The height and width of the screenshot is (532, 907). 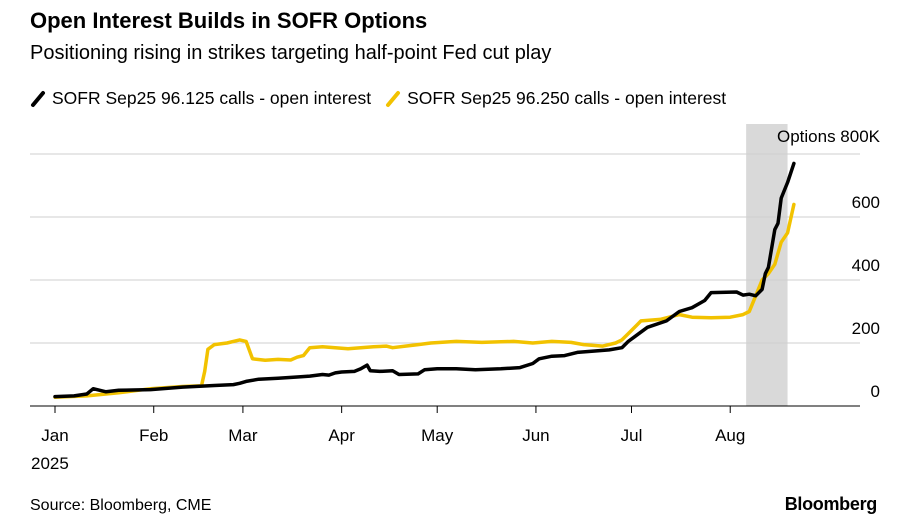 I want to click on x-tick-label: Apr, so click(x=341, y=435).